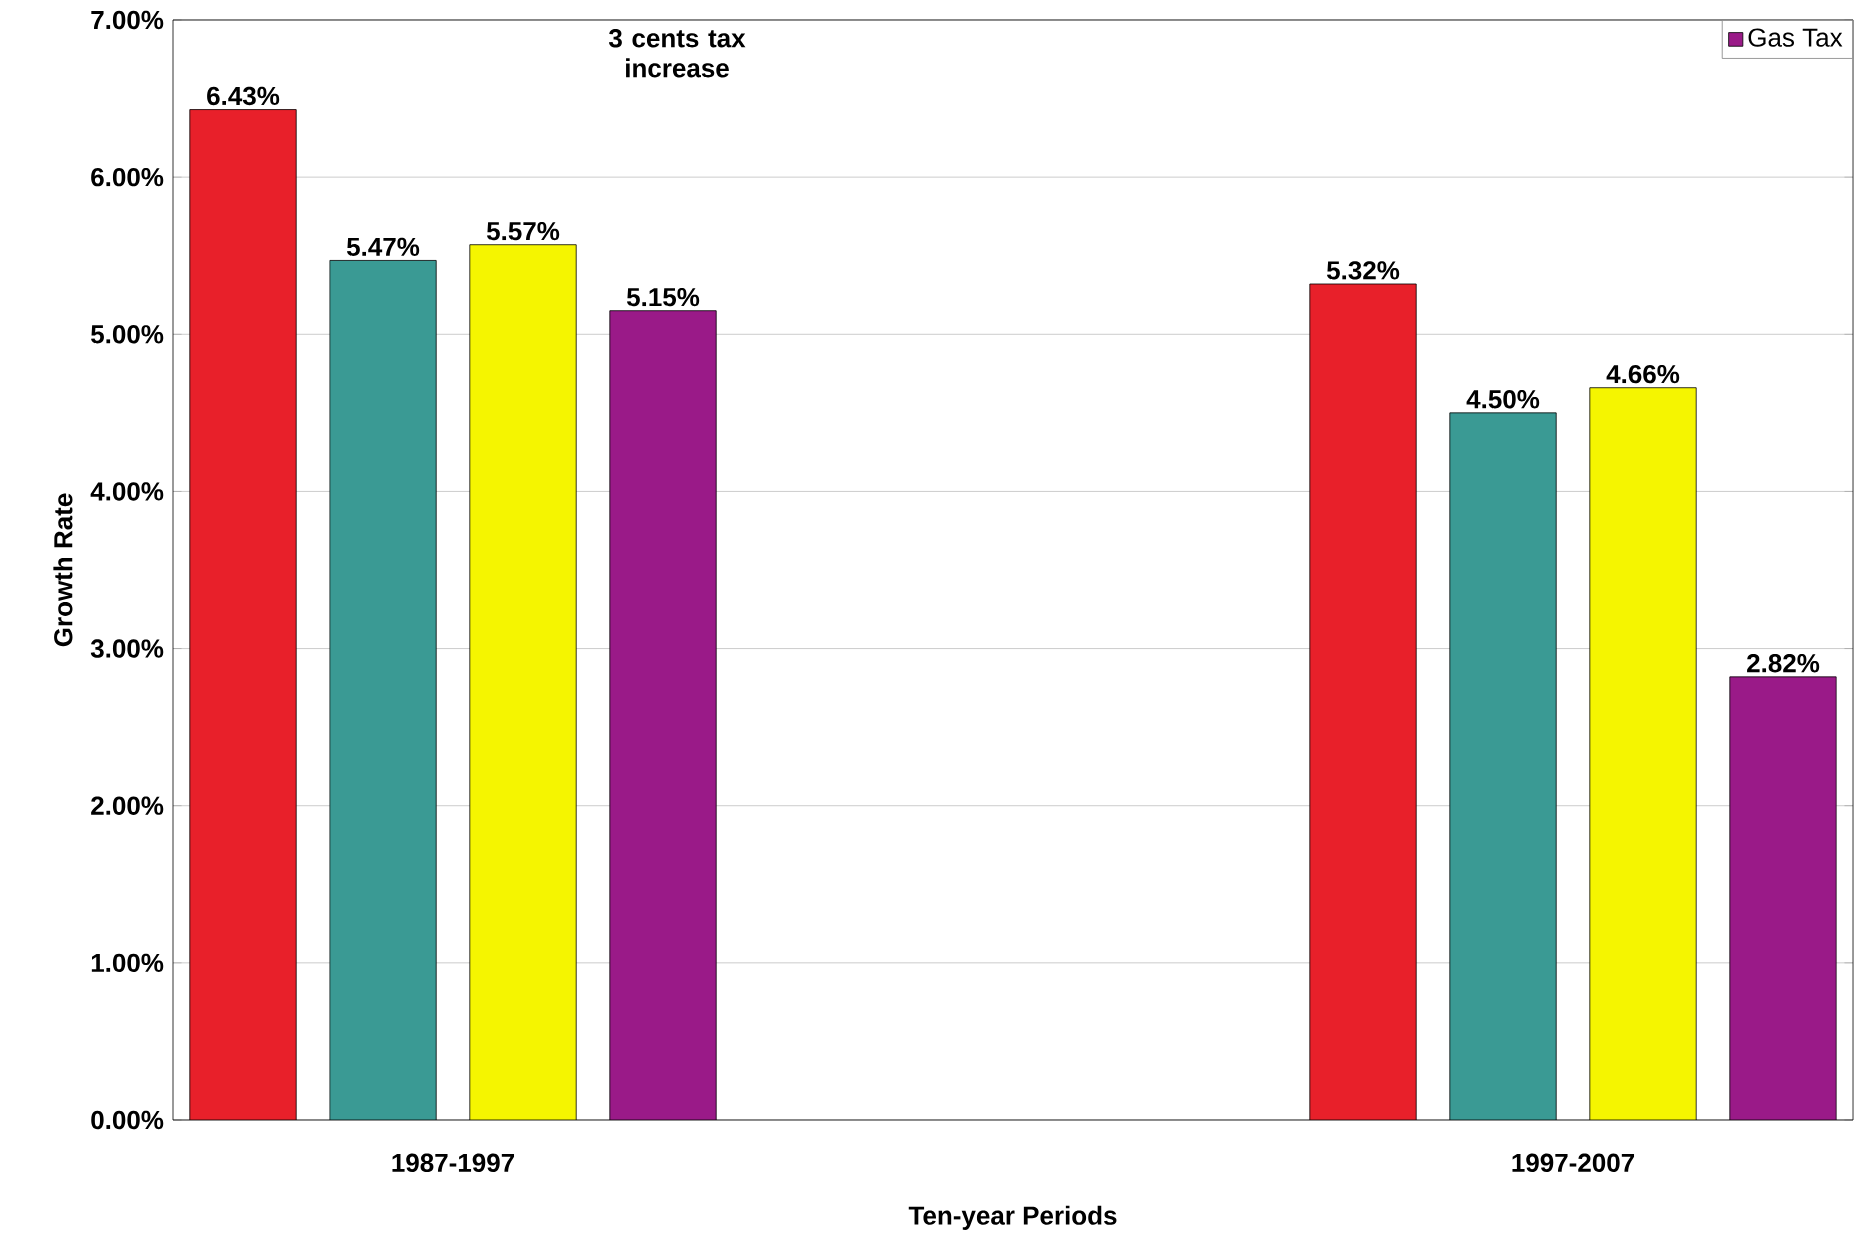 The width and height of the screenshot is (1871, 1242). I want to click on data-label: 5.57%, so click(523, 231).